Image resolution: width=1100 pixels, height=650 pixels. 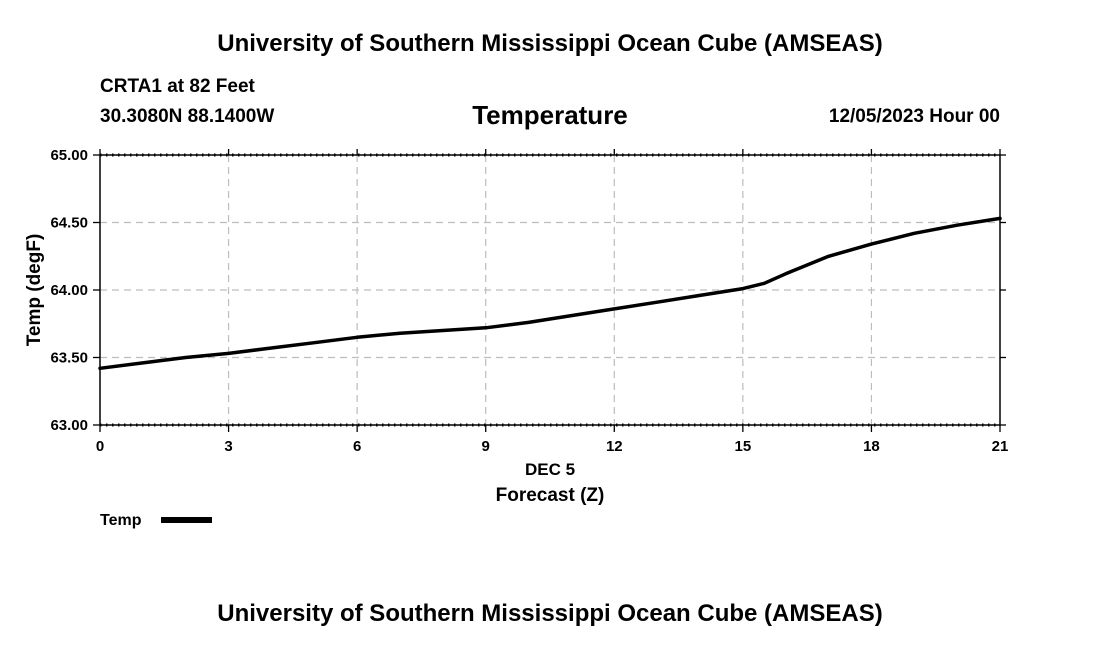 I want to click on x-tick-label: 6, so click(x=357, y=446).